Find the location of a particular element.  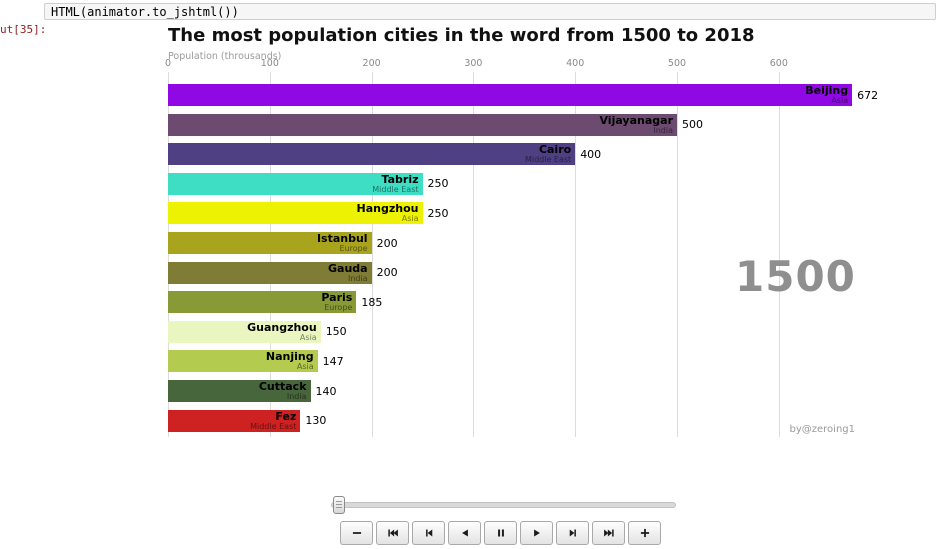

bar-labels: Cairo Middle East is located at coordinates (548, 154).